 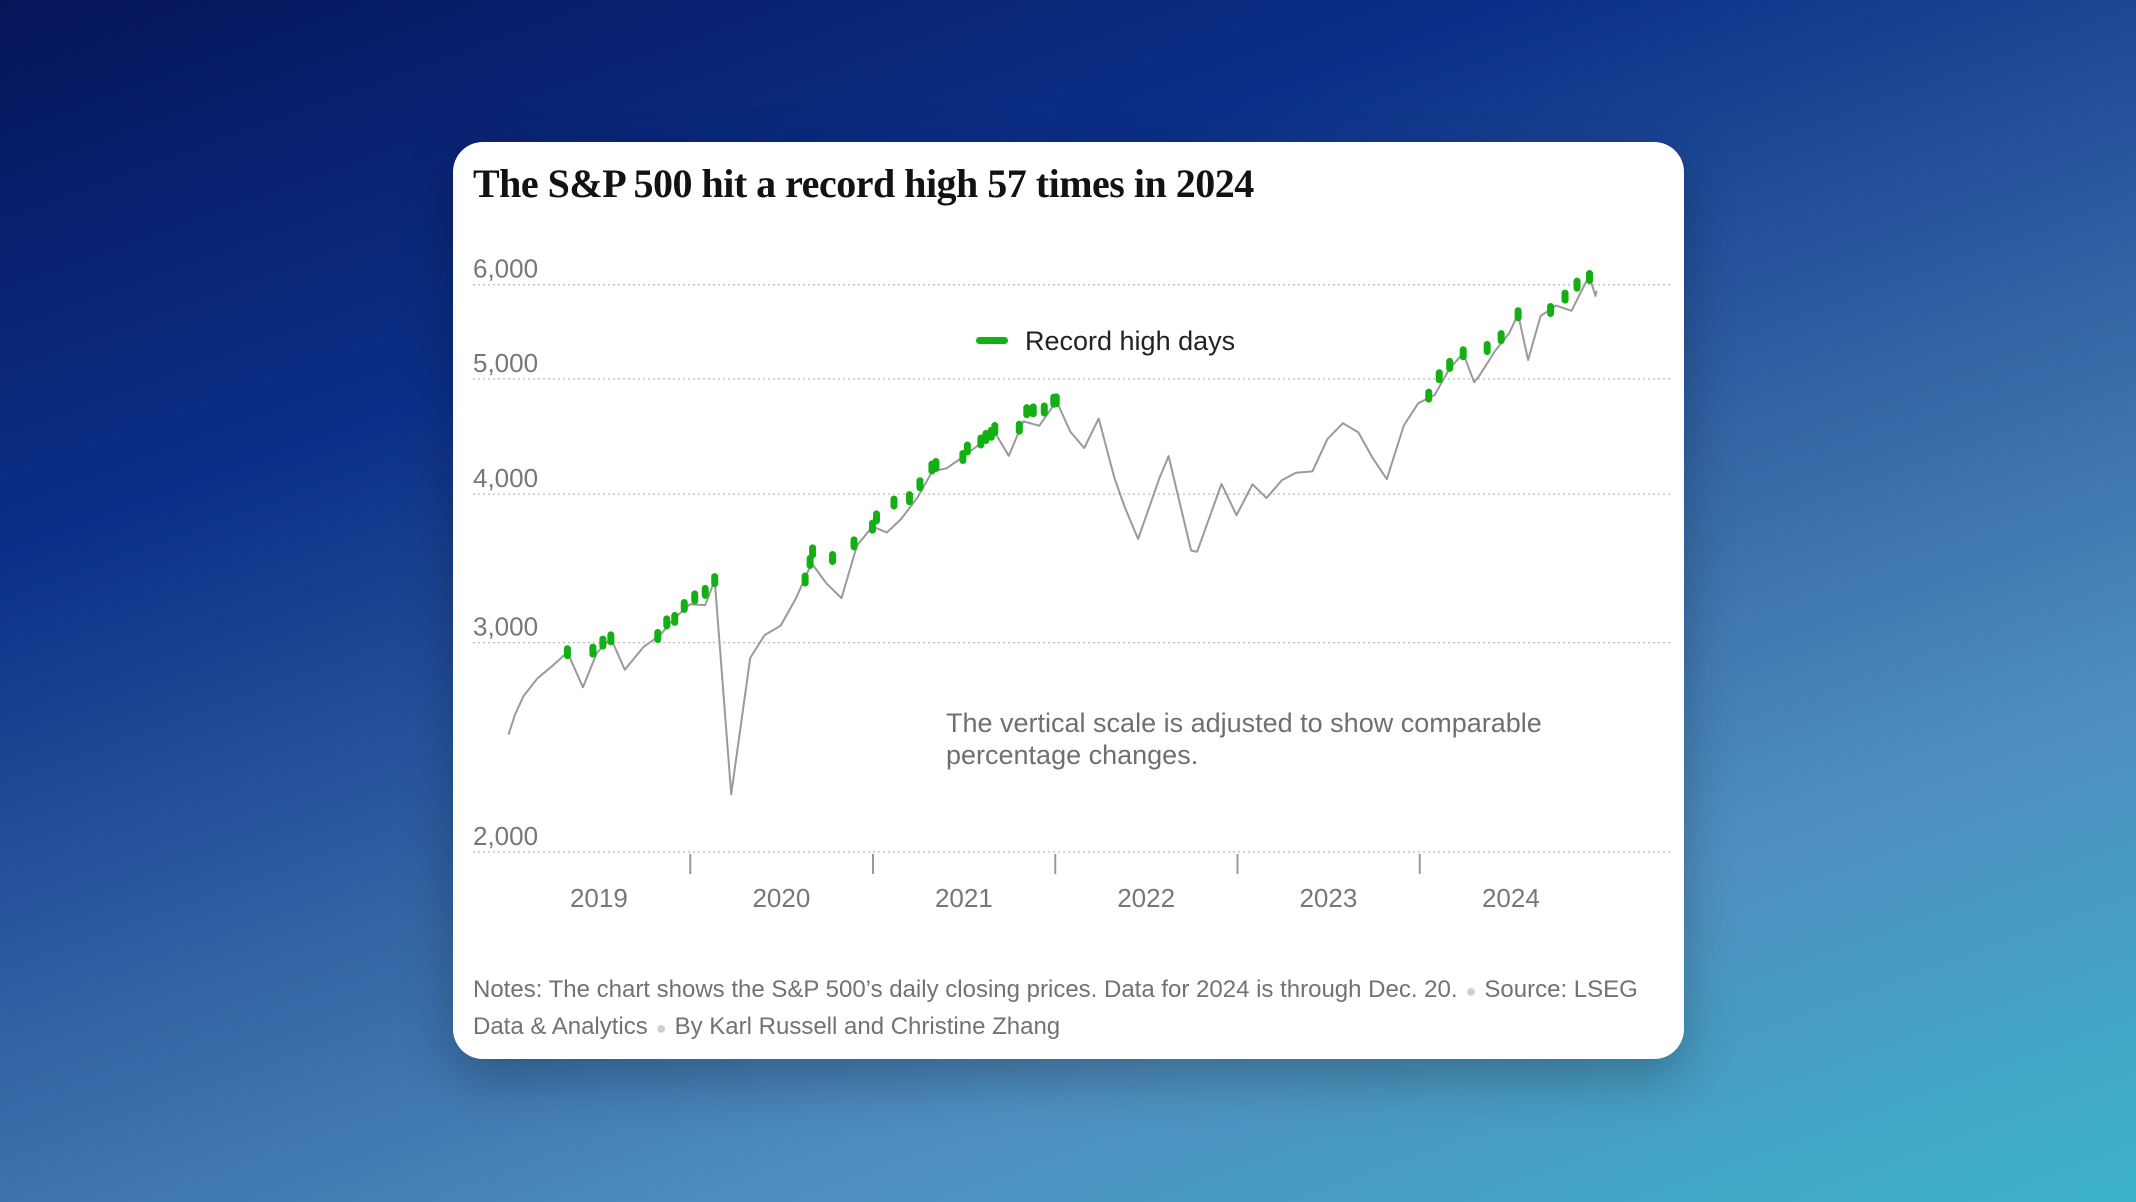 What do you see at coordinates (505, 363) in the screenshot?
I see `y-tick-label: 5,000` at bounding box center [505, 363].